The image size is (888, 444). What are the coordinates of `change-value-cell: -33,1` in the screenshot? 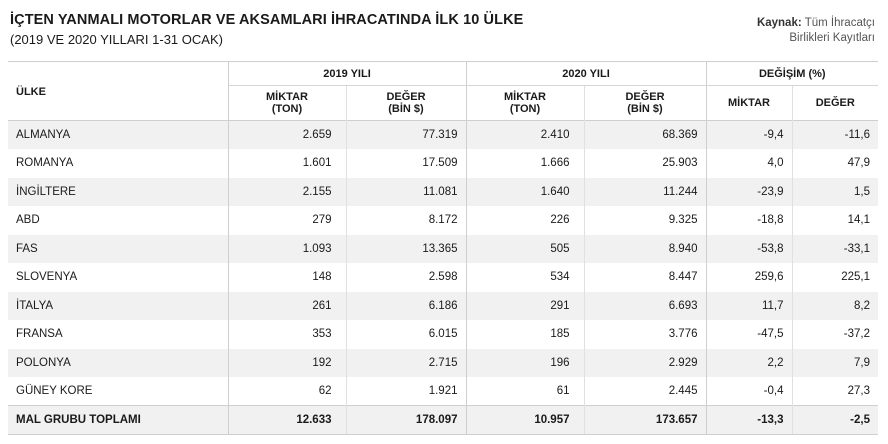 It's located at (834, 248).